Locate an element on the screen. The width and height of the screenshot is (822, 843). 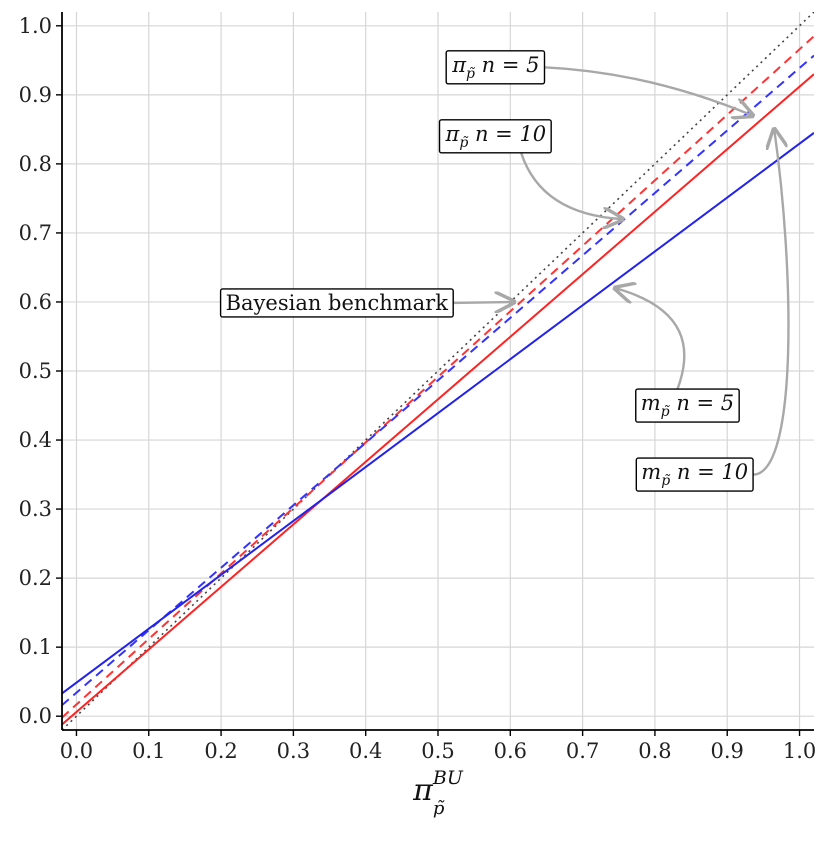
y-tick-label-6: 0.6 is located at coordinates (35, 302).